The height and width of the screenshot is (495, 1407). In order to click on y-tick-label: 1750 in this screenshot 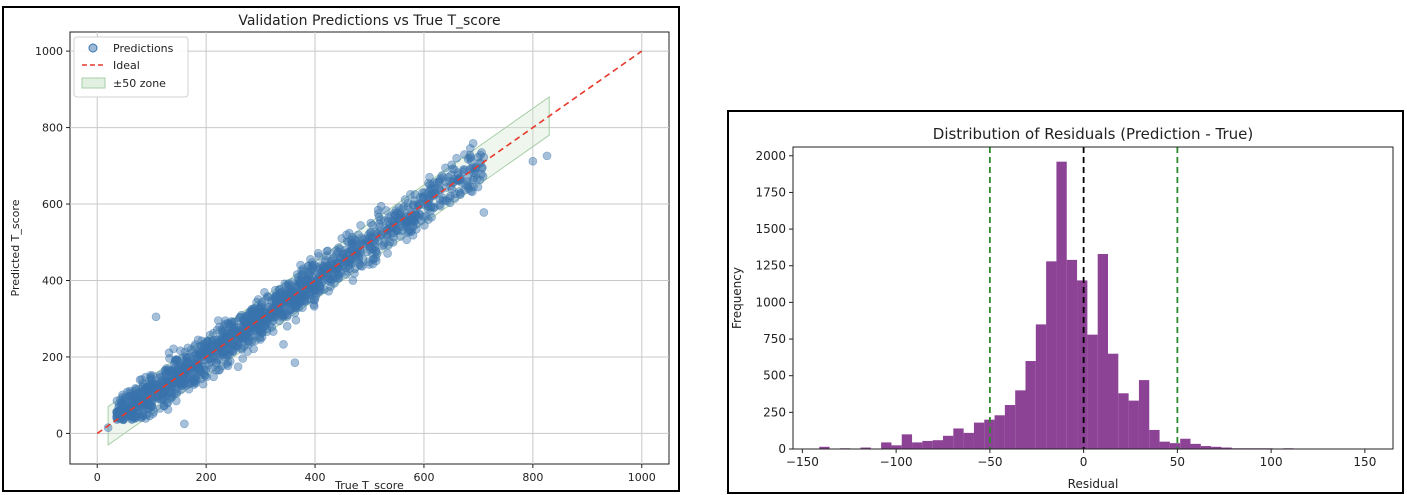, I will do `click(770, 192)`.